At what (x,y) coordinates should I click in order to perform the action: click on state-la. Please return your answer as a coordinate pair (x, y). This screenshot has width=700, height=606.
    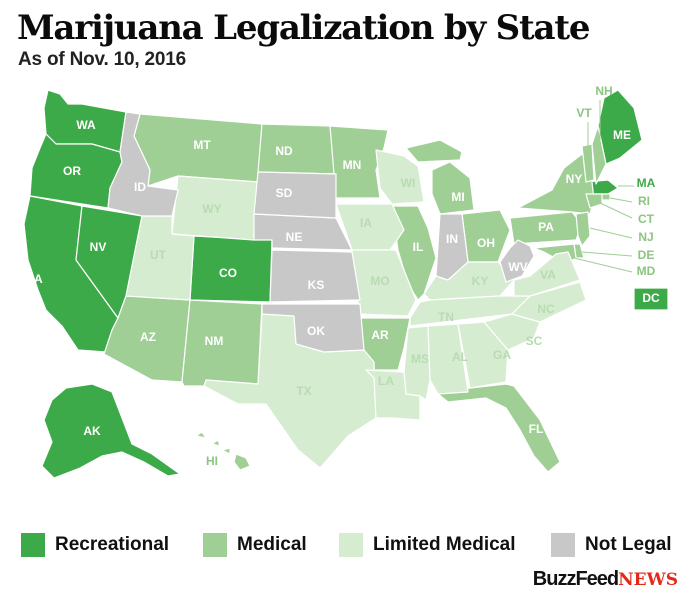
    Looking at the image, I should click on (393, 395).